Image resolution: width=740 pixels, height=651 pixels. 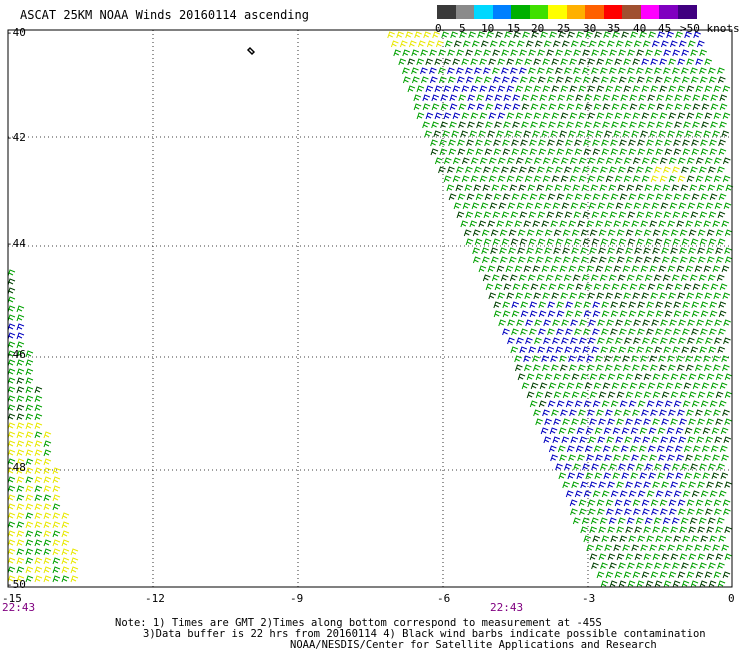 What do you see at coordinates (462, 28) in the screenshot?
I see `legend-label: 5` at bounding box center [462, 28].